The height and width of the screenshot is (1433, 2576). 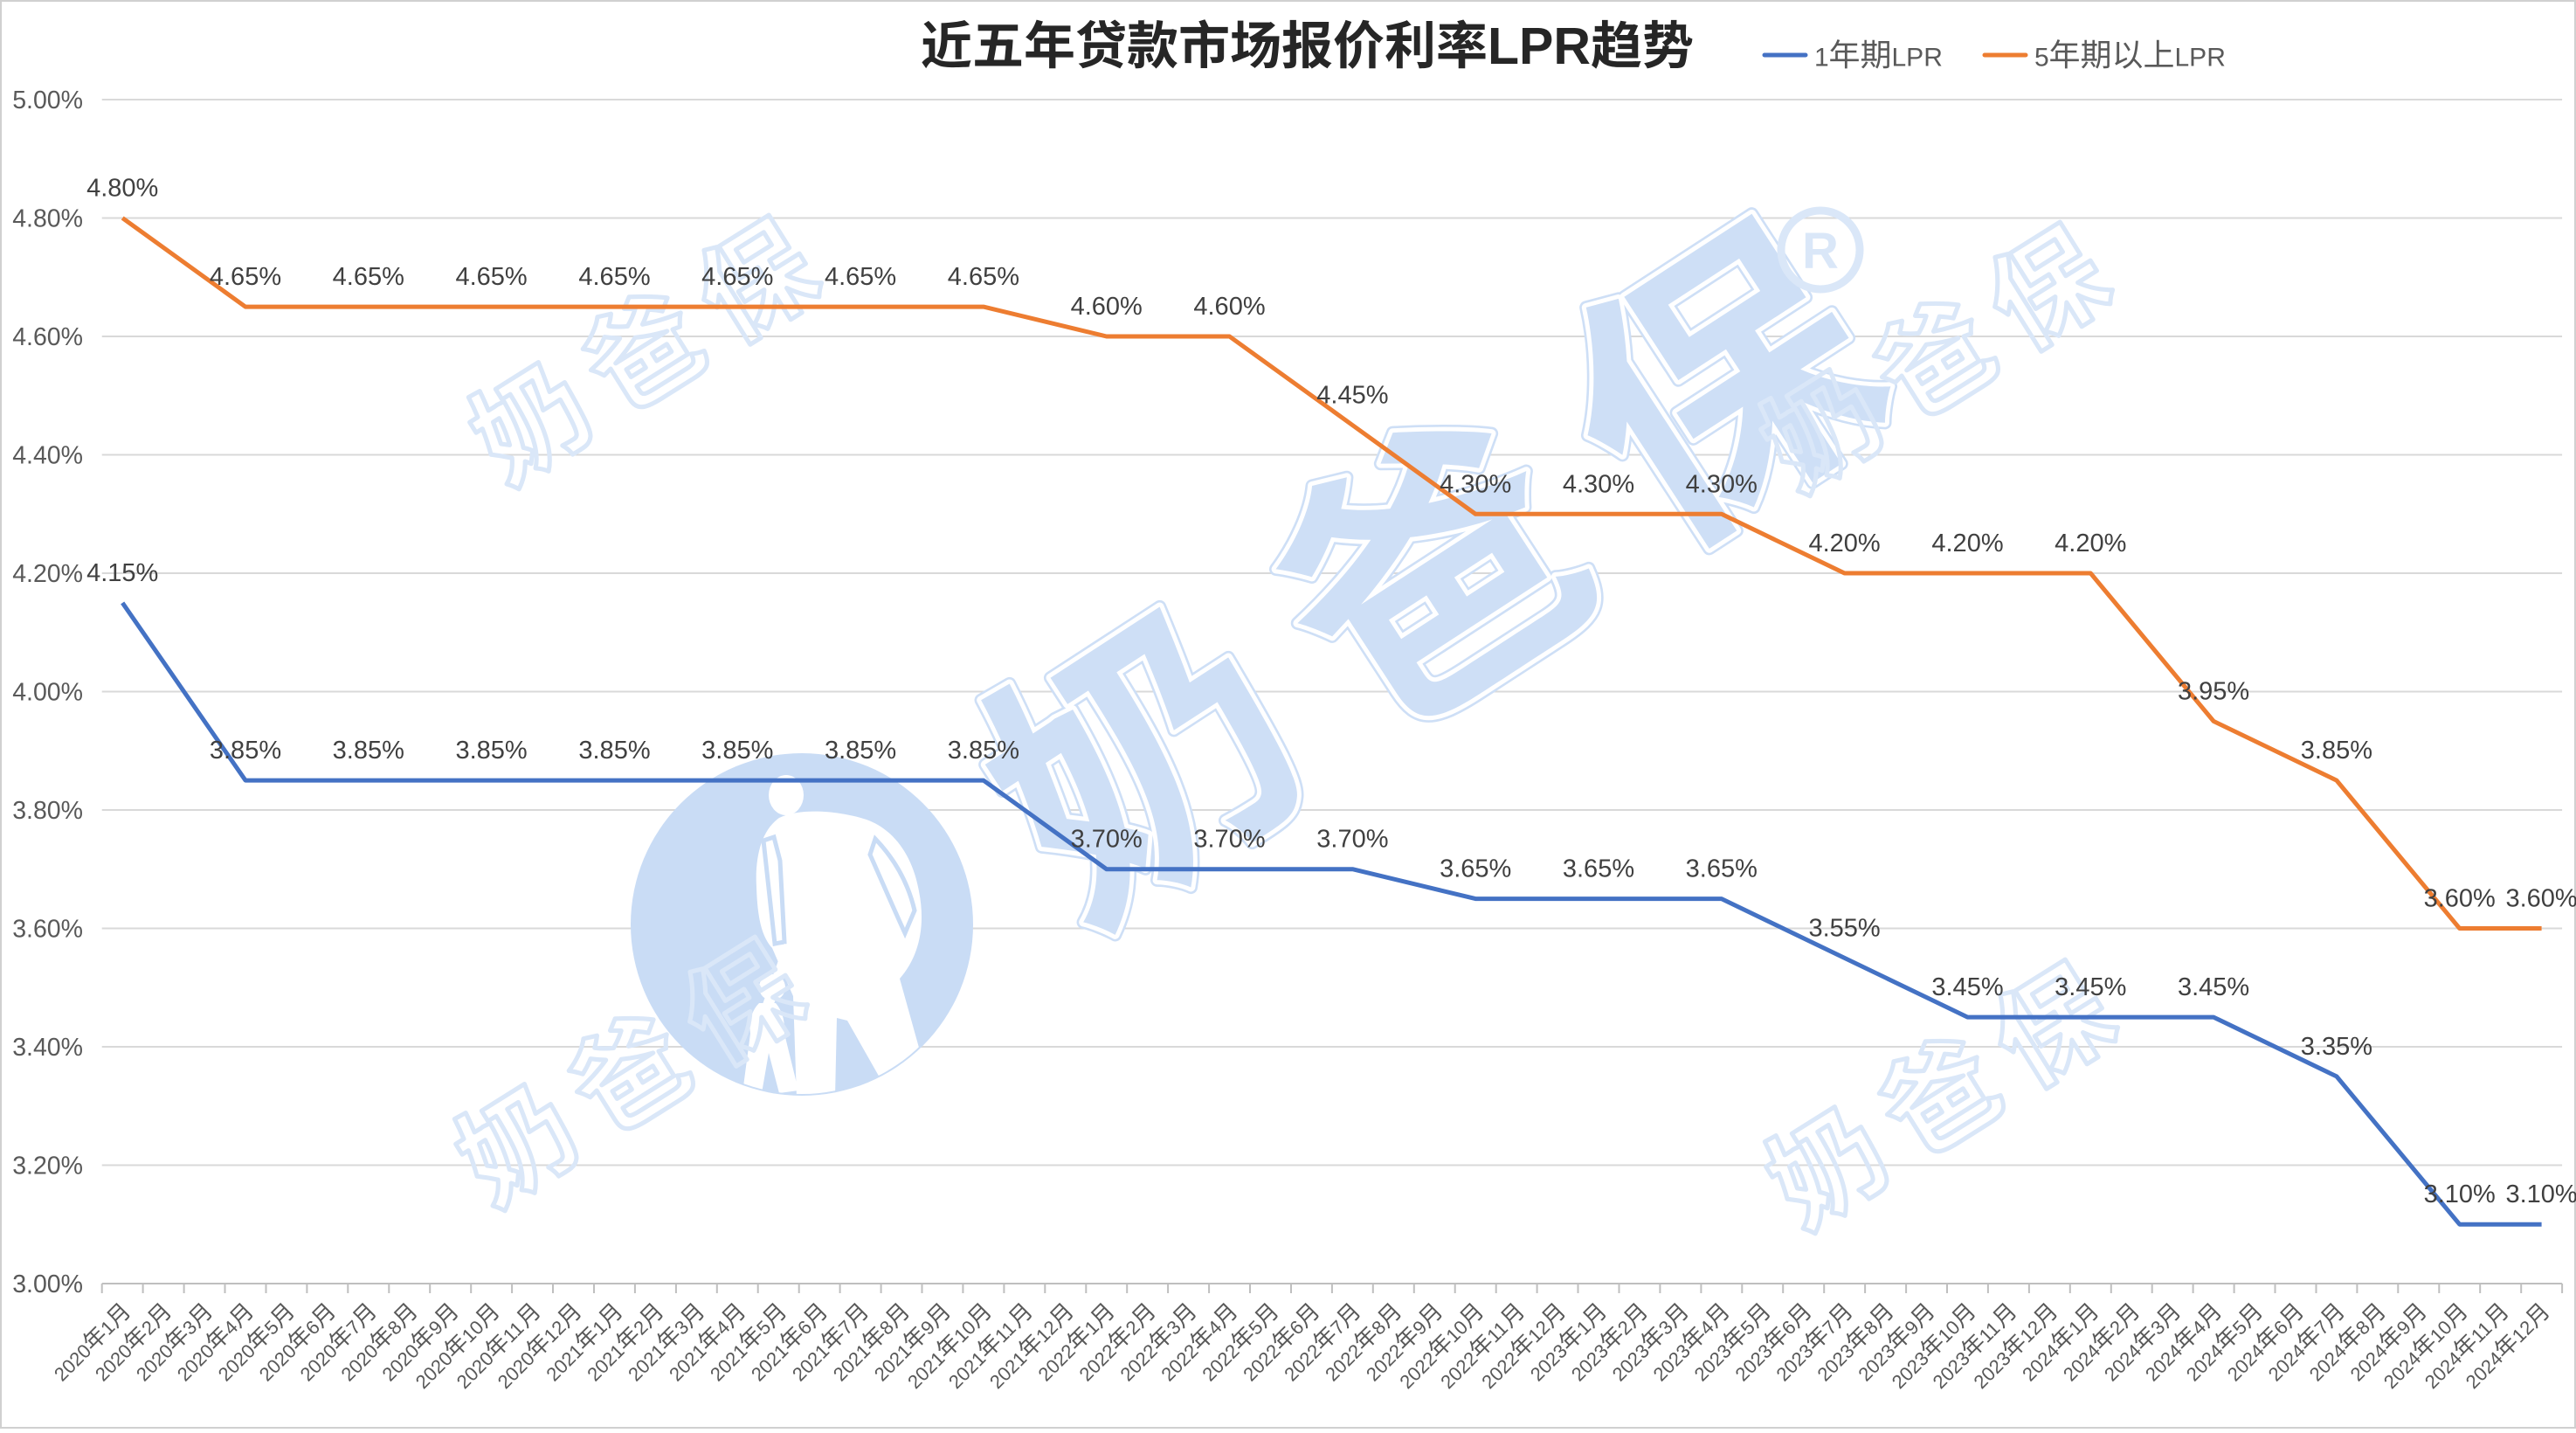 I want to click on svg-text: 3.80%, so click(x=47, y=811).